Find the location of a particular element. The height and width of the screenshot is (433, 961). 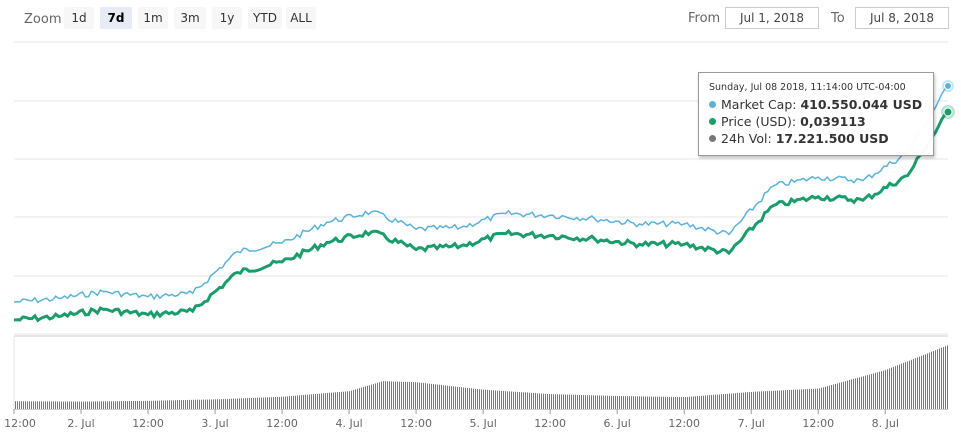

market-cap-point is located at coordinates (948, 86).